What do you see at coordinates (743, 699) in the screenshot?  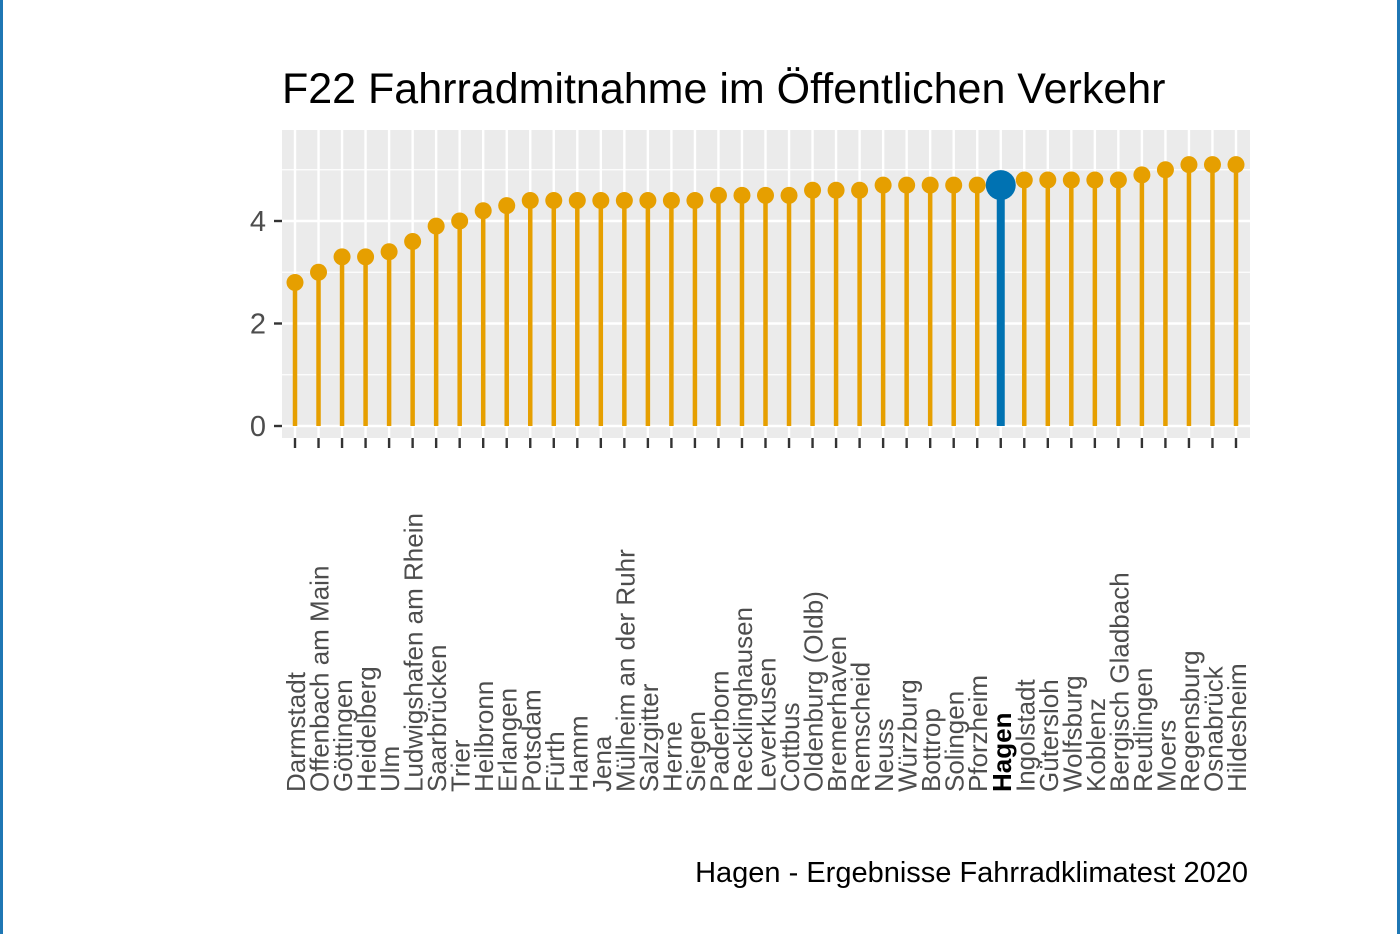 I see `x-tick-label: Recklinghausen` at bounding box center [743, 699].